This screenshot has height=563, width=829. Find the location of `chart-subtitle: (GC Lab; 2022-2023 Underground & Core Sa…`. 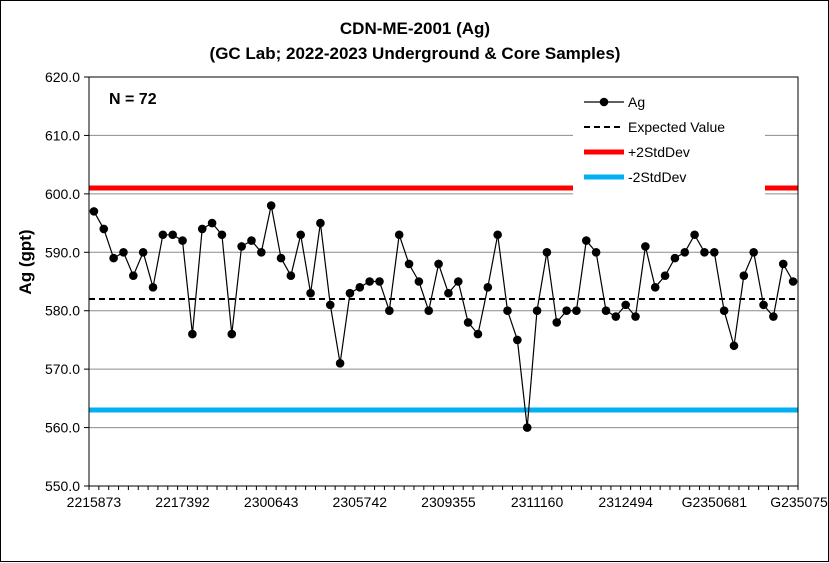

chart-subtitle: (GC Lab; 2022-2023 Underground & Core Sa… is located at coordinates (415, 53).